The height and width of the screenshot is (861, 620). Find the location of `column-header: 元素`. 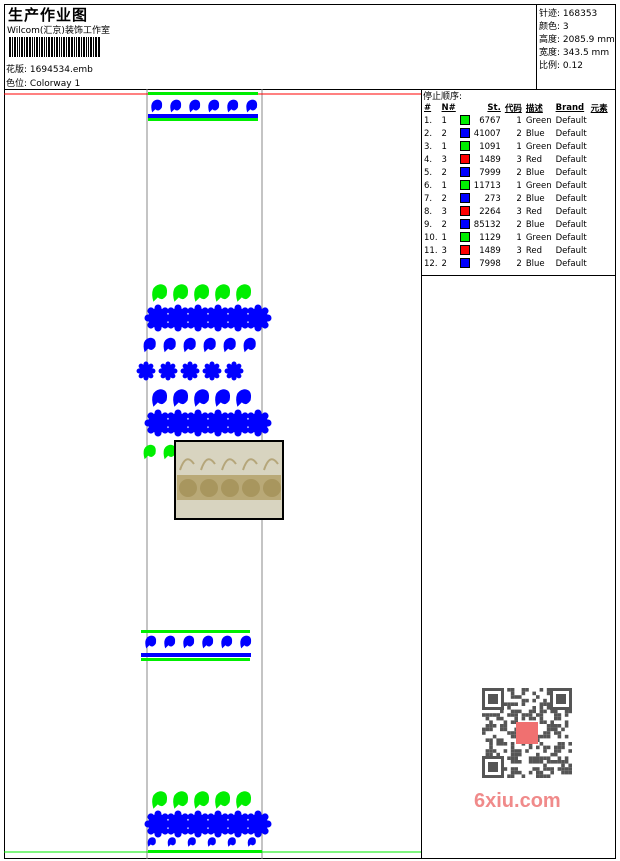

column-header: 元素 is located at coordinates (599, 108).